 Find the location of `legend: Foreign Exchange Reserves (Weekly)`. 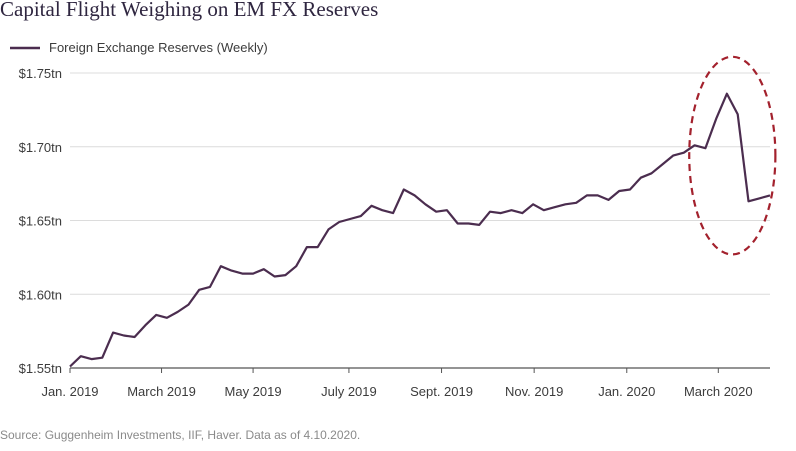

legend: Foreign Exchange Reserves (Weekly) is located at coordinates (139, 47).